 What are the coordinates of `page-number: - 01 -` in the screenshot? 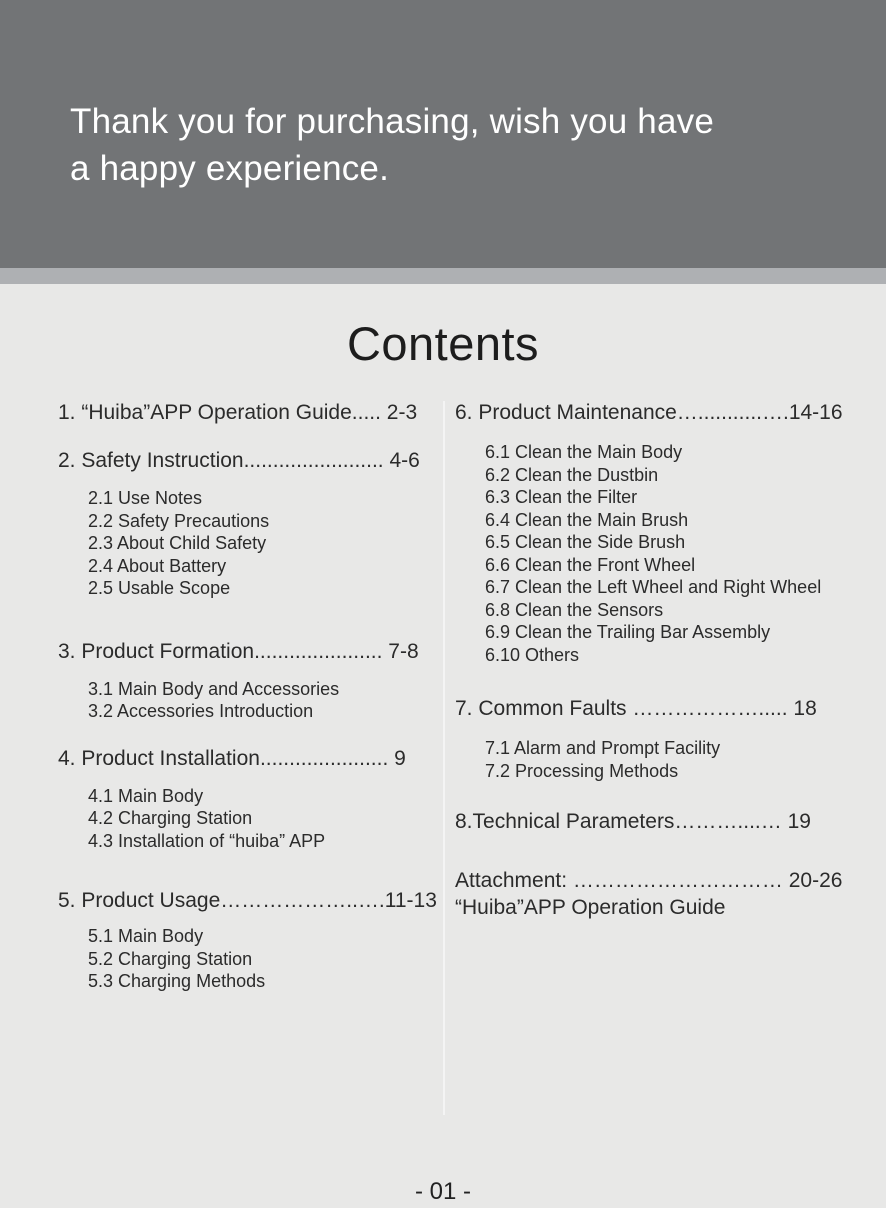 It's located at (442, 1191).